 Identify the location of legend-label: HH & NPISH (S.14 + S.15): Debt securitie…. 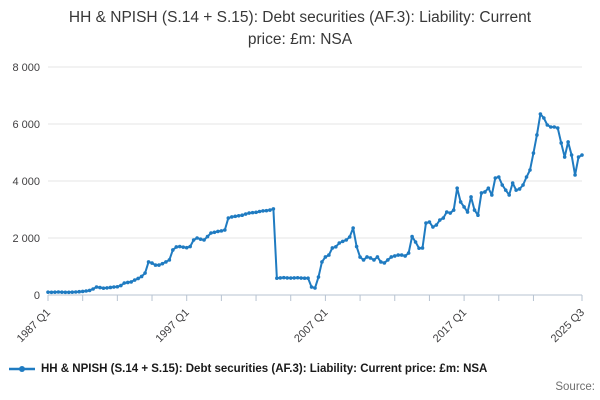
(264, 369).